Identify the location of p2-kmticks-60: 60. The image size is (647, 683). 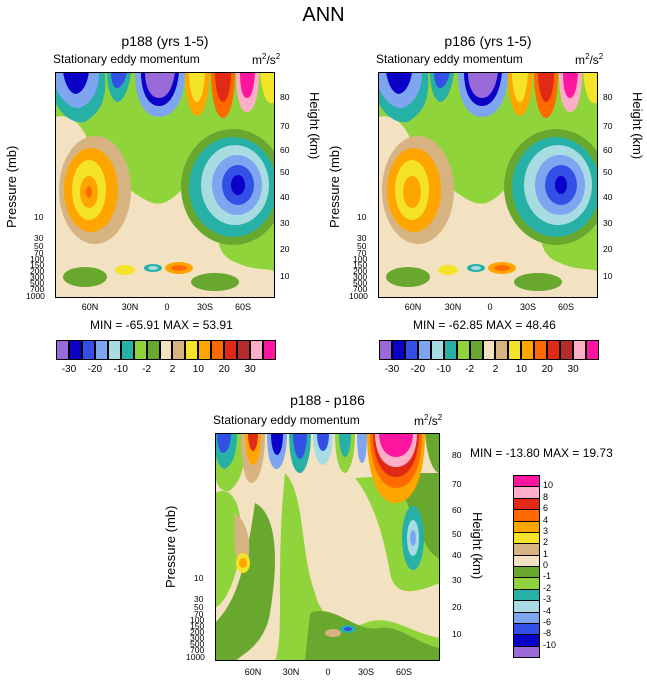
(608, 150).